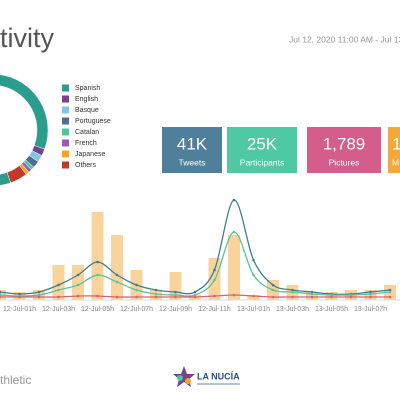 The image size is (400, 405). Describe the element at coordinates (86, 143) in the screenshot. I see `legend-label: French` at that location.